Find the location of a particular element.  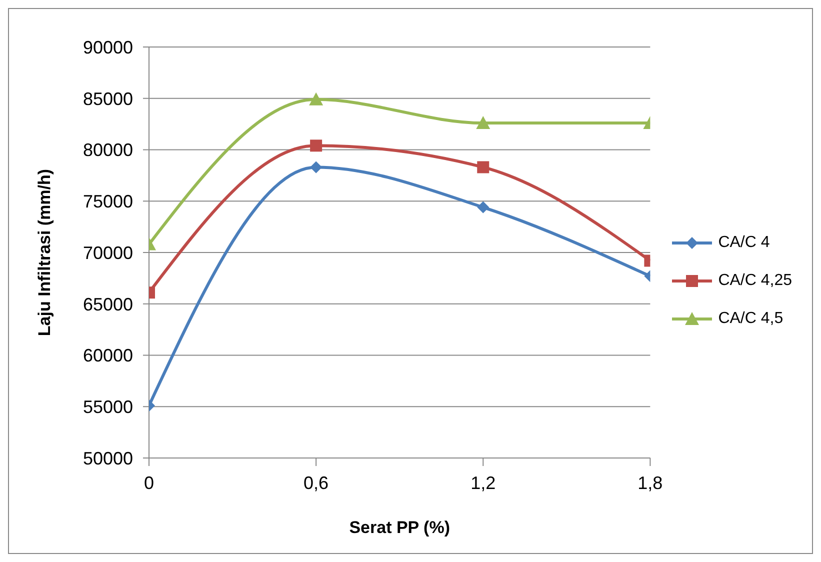

legend-label: CA/C 4,5 is located at coordinates (751, 319).